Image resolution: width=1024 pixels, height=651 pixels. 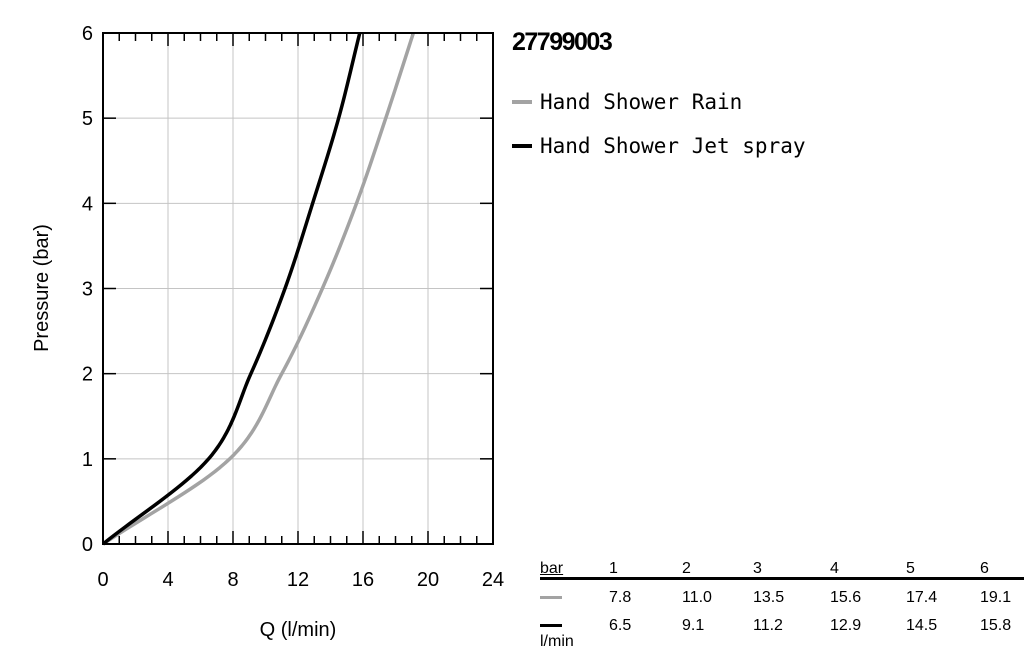 I want to click on y-tick-label: 5, so click(x=87, y=119).